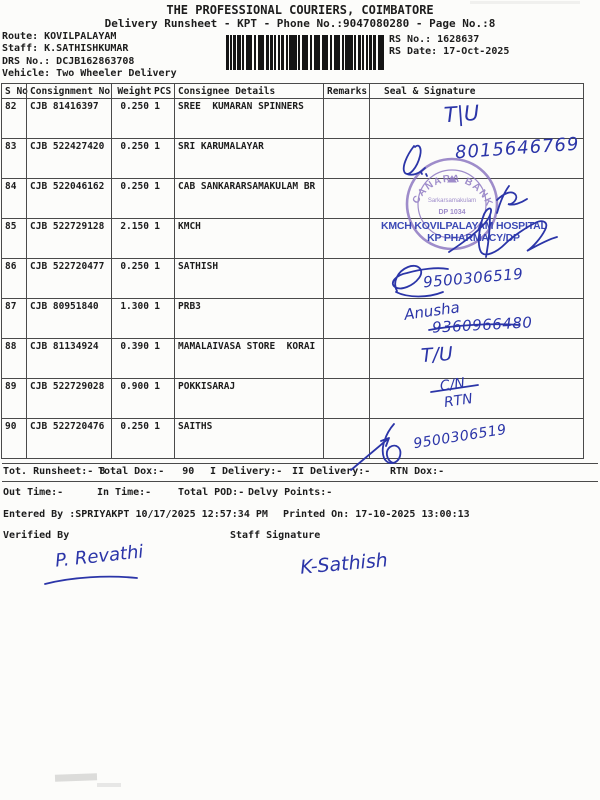  Describe the element at coordinates (248, 158) in the screenshot. I see `cell-consignee: SRI KARUMALAYAR` at that location.